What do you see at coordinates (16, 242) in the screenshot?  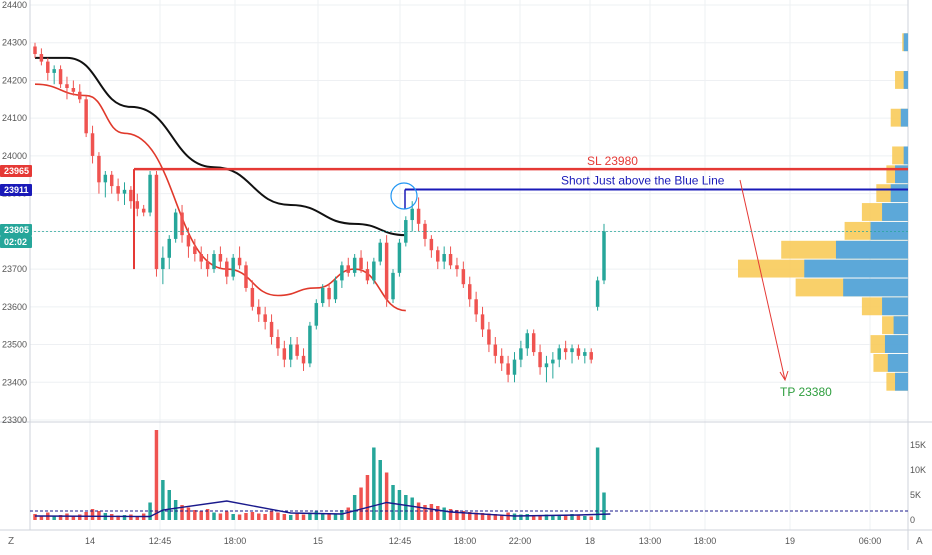 I see `price-badge: 02:02` at bounding box center [16, 242].